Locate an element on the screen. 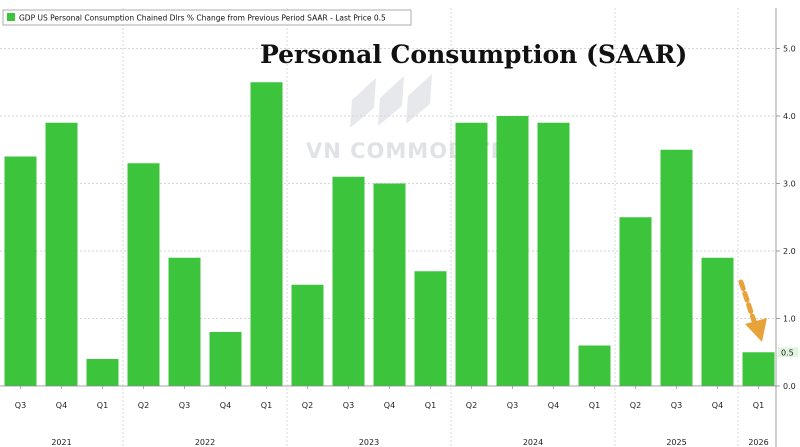  y-tick-label: 4.0 is located at coordinates (789, 116).